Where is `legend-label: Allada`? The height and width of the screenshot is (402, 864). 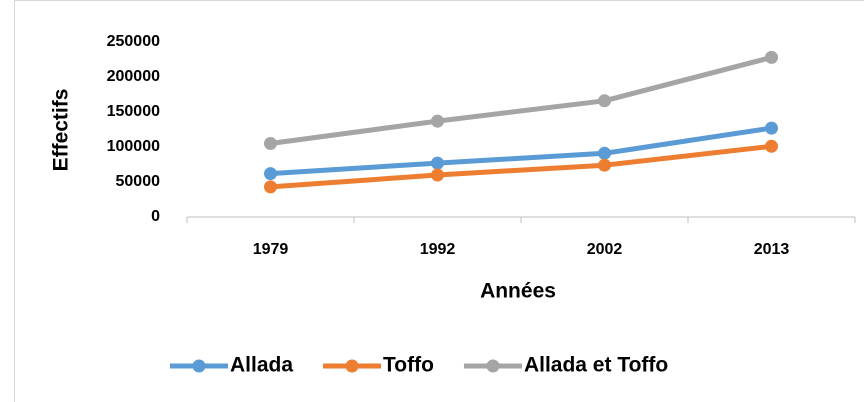 legend-label: Allada is located at coordinates (261, 365).